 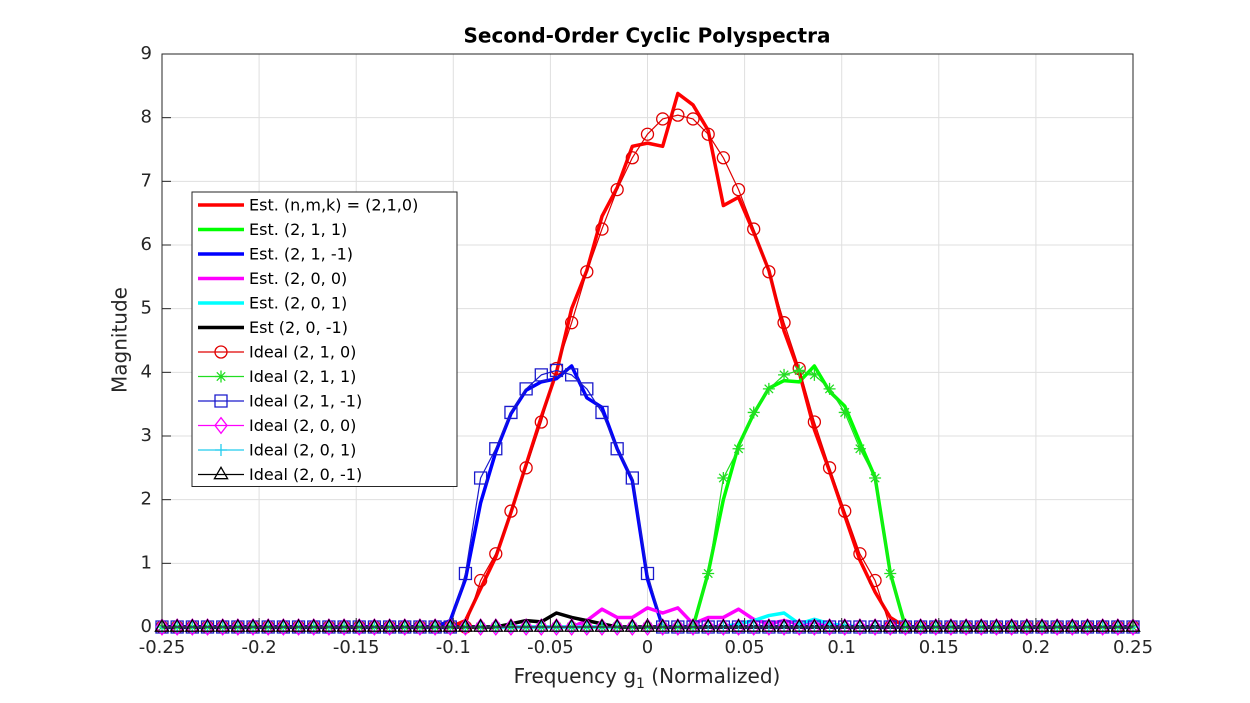 I want to click on x-tick-label: -0.2, so click(x=259, y=647).